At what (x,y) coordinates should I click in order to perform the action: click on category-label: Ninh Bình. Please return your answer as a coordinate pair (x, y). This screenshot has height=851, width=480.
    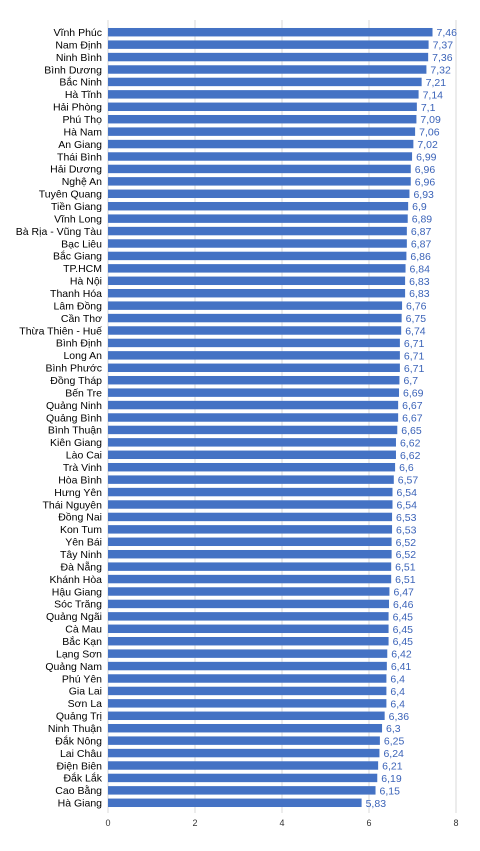
    Looking at the image, I should click on (79, 58).